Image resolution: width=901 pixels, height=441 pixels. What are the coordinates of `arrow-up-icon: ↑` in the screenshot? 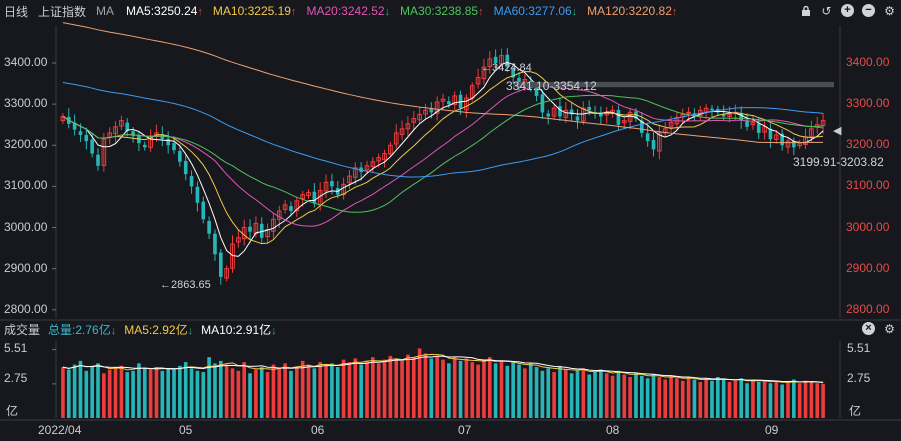 It's located at (481, 12).